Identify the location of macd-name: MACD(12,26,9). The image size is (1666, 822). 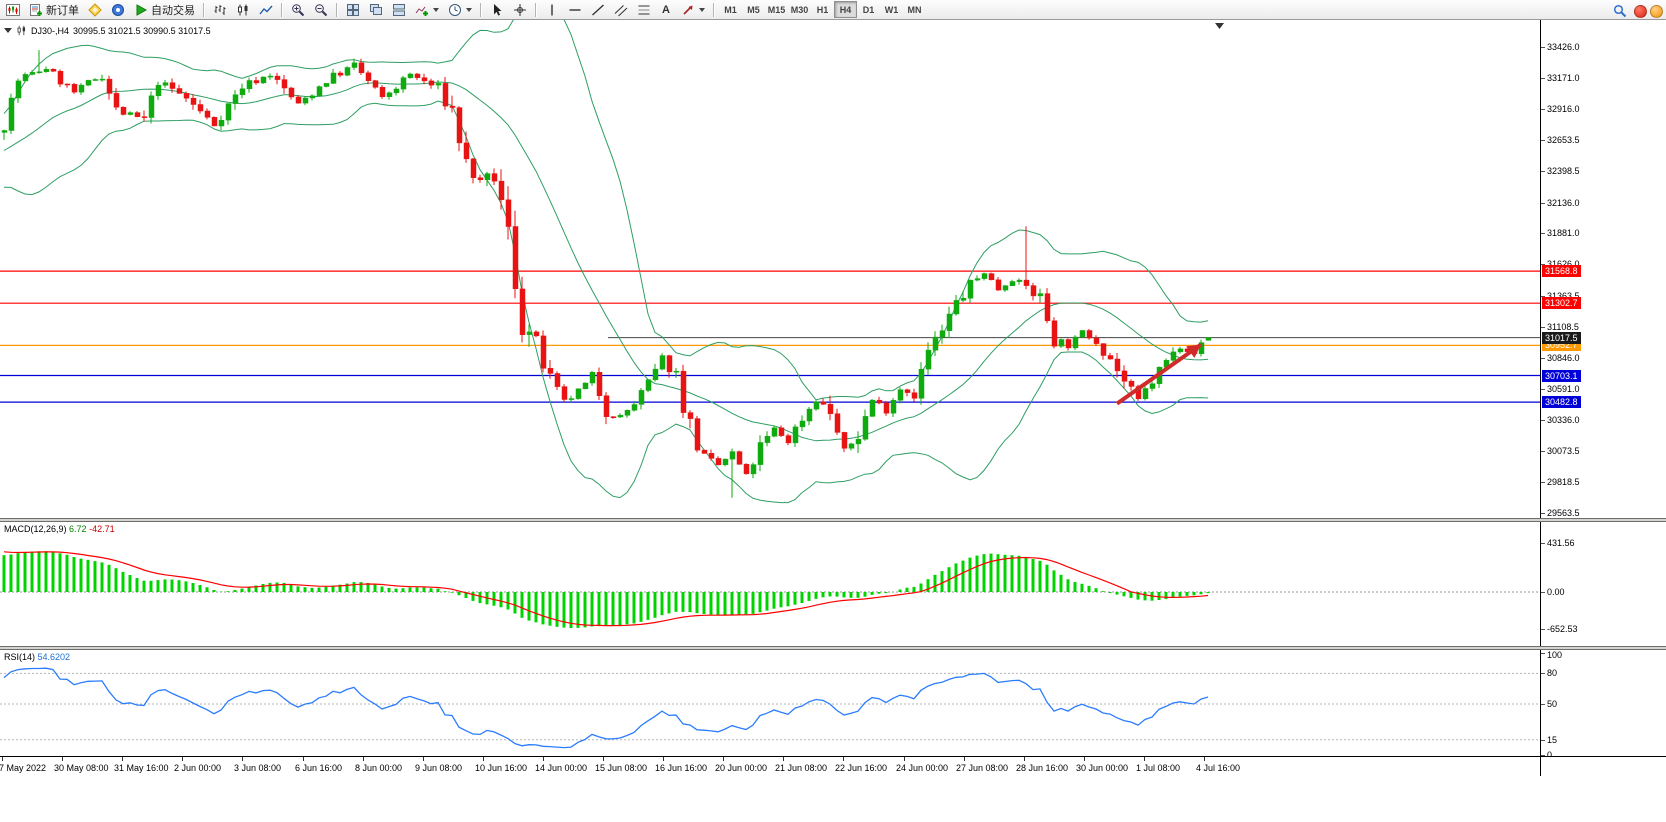
(35, 529).